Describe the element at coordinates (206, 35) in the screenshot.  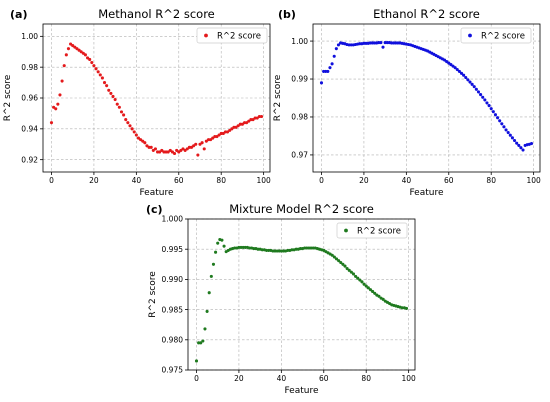
I see `legend-marker` at that location.